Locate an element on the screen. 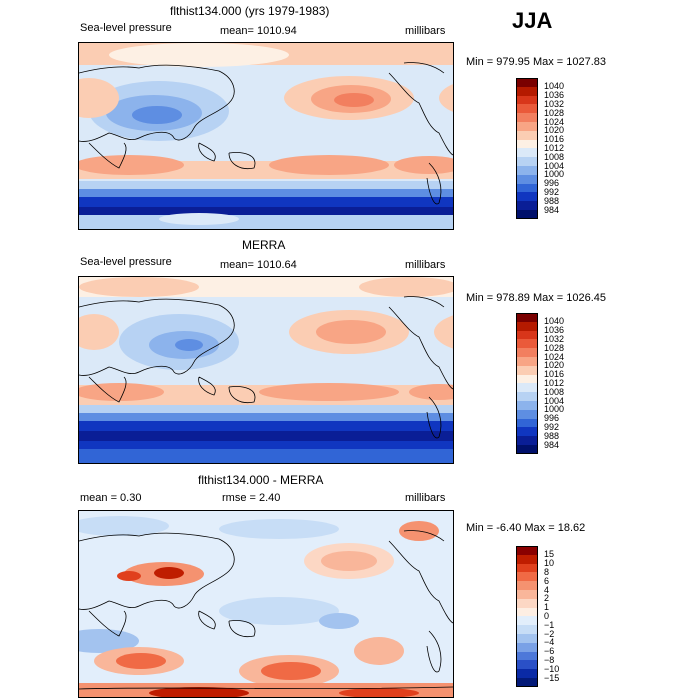  panel-3-units: millibars is located at coordinates (425, 498).